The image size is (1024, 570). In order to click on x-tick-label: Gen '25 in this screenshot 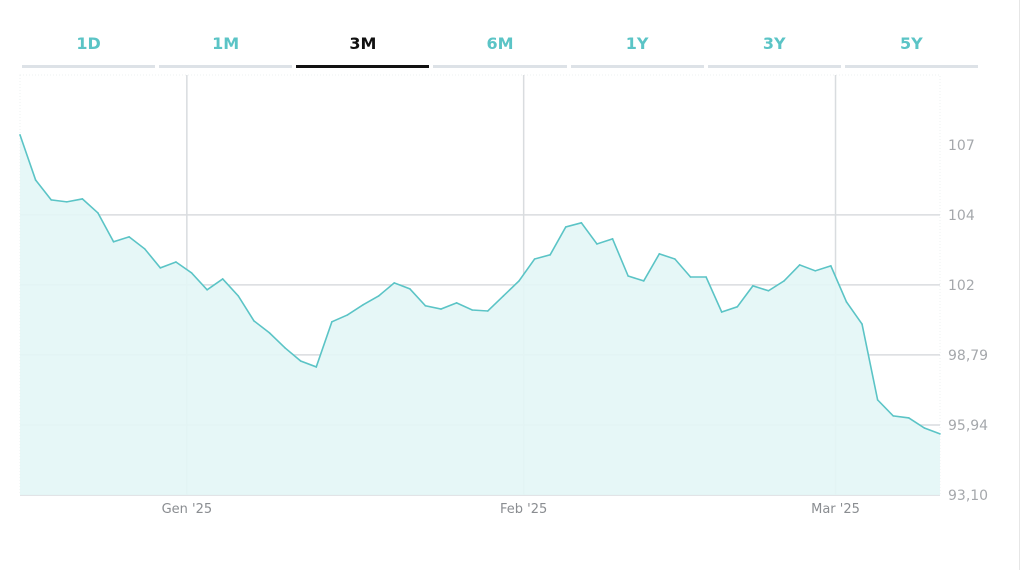, I will do `click(187, 509)`.